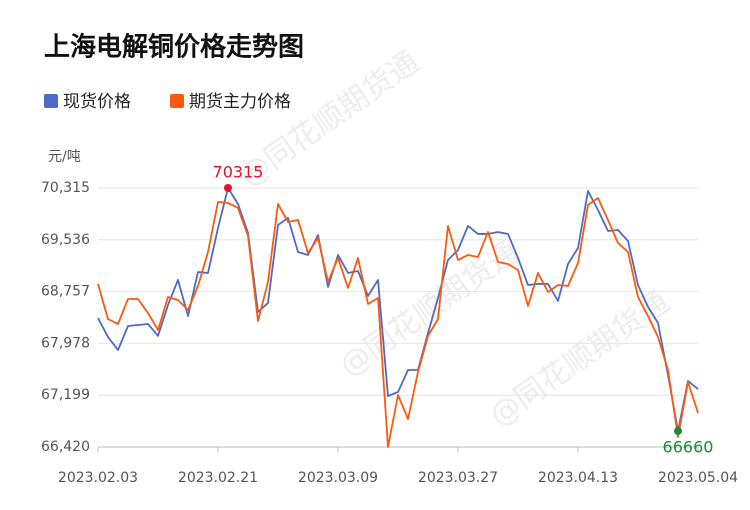 The width and height of the screenshot is (750, 510). Describe the element at coordinates (678, 431) in the screenshot. I see `min-point` at that location.